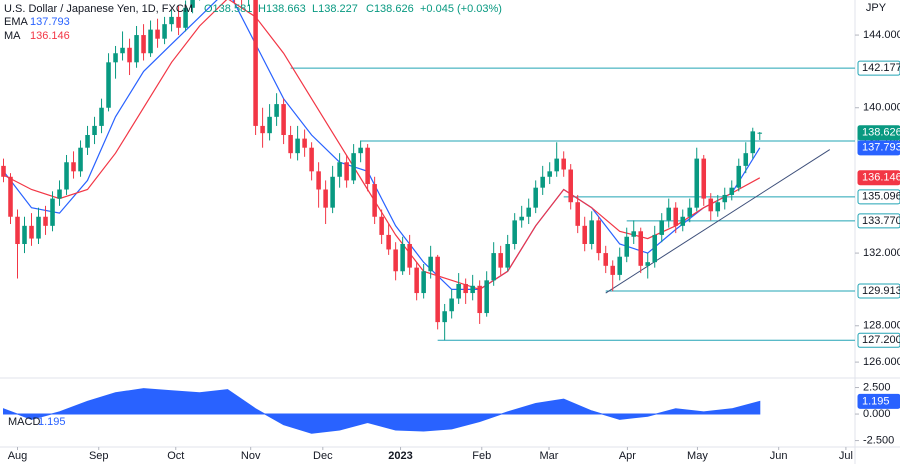 This screenshot has width=900, height=464. What do you see at coordinates (52, 422) in the screenshot?
I see `macd-value: 1.195` at bounding box center [52, 422].